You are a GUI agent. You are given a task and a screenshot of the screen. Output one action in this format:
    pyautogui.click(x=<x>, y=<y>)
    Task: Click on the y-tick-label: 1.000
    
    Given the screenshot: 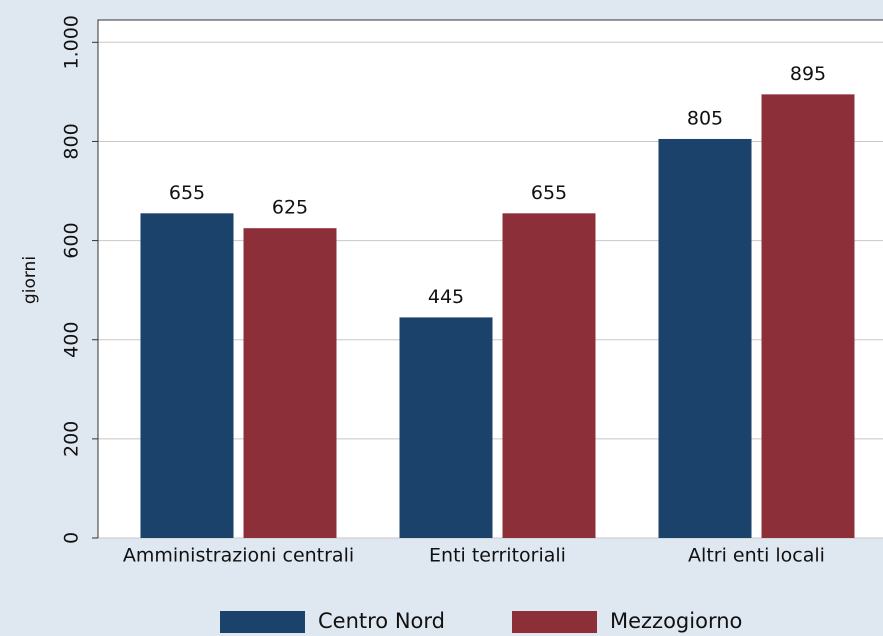 What is the action you would take?
    pyautogui.click(x=72, y=42)
    